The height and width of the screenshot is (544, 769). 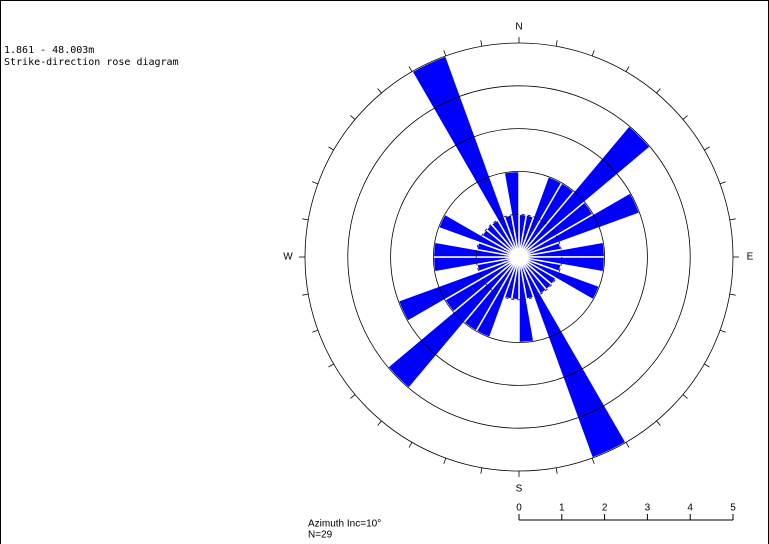 What do you see at coordinates (562, 508) in the screenshot?
I see `scale-tick-label: 1` at bounding box center [562, 508].